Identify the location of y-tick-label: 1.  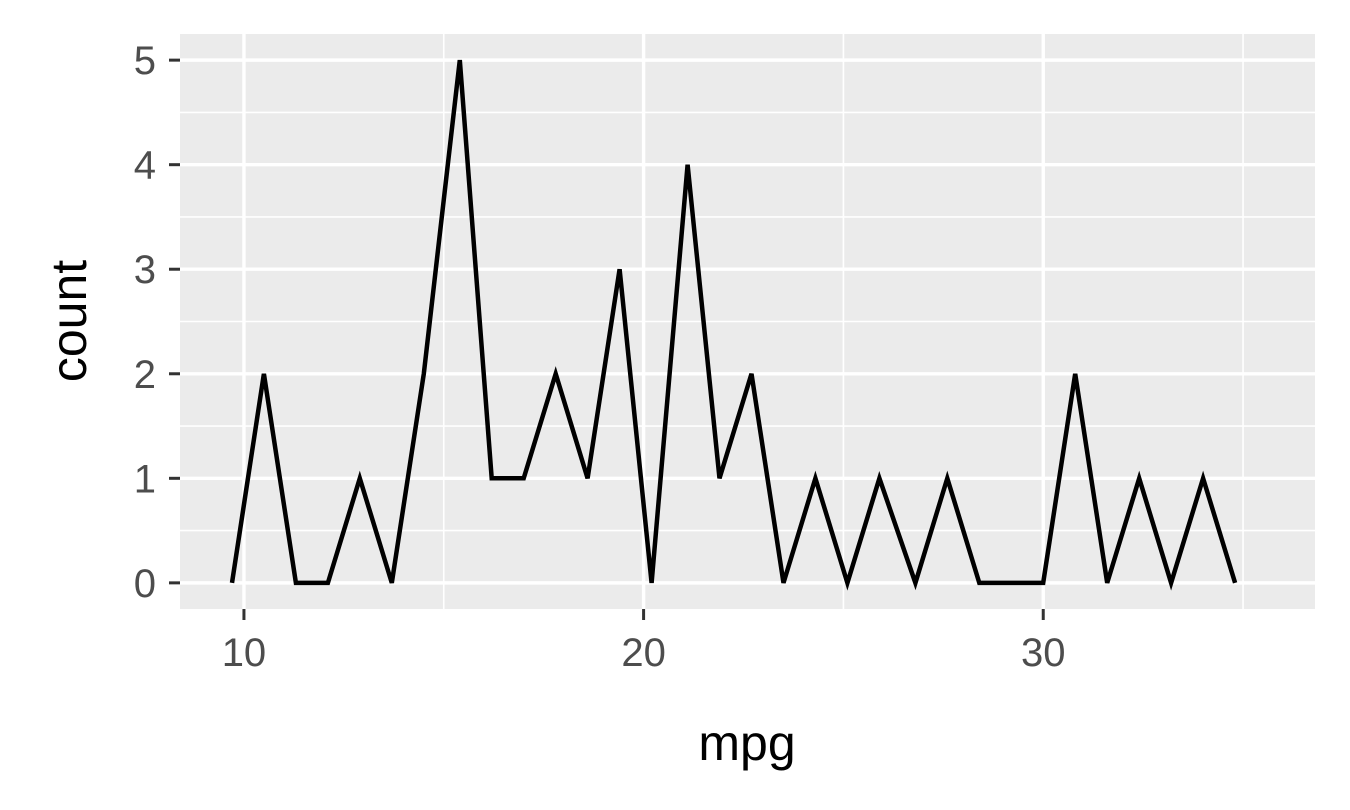
(145, 479).